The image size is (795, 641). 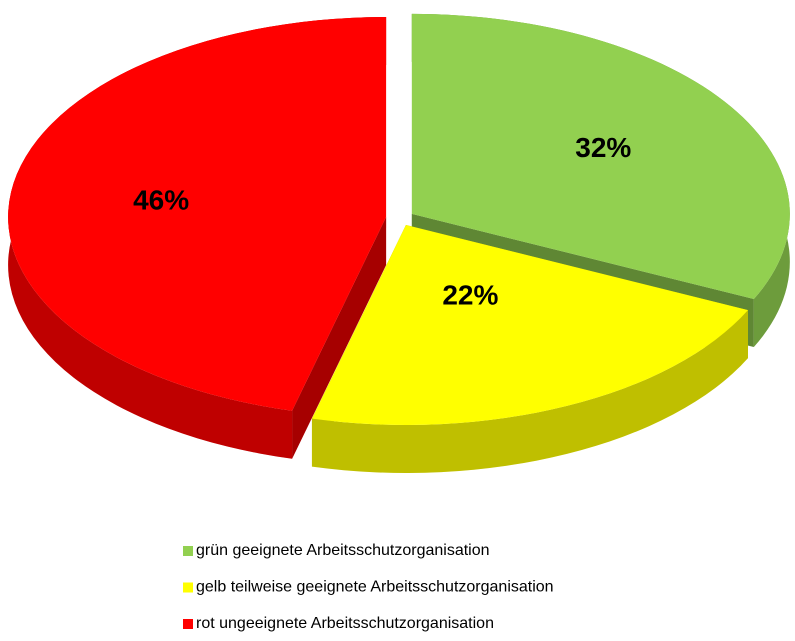 I want to click on data-label: 32%, so click(x=603, y=147).